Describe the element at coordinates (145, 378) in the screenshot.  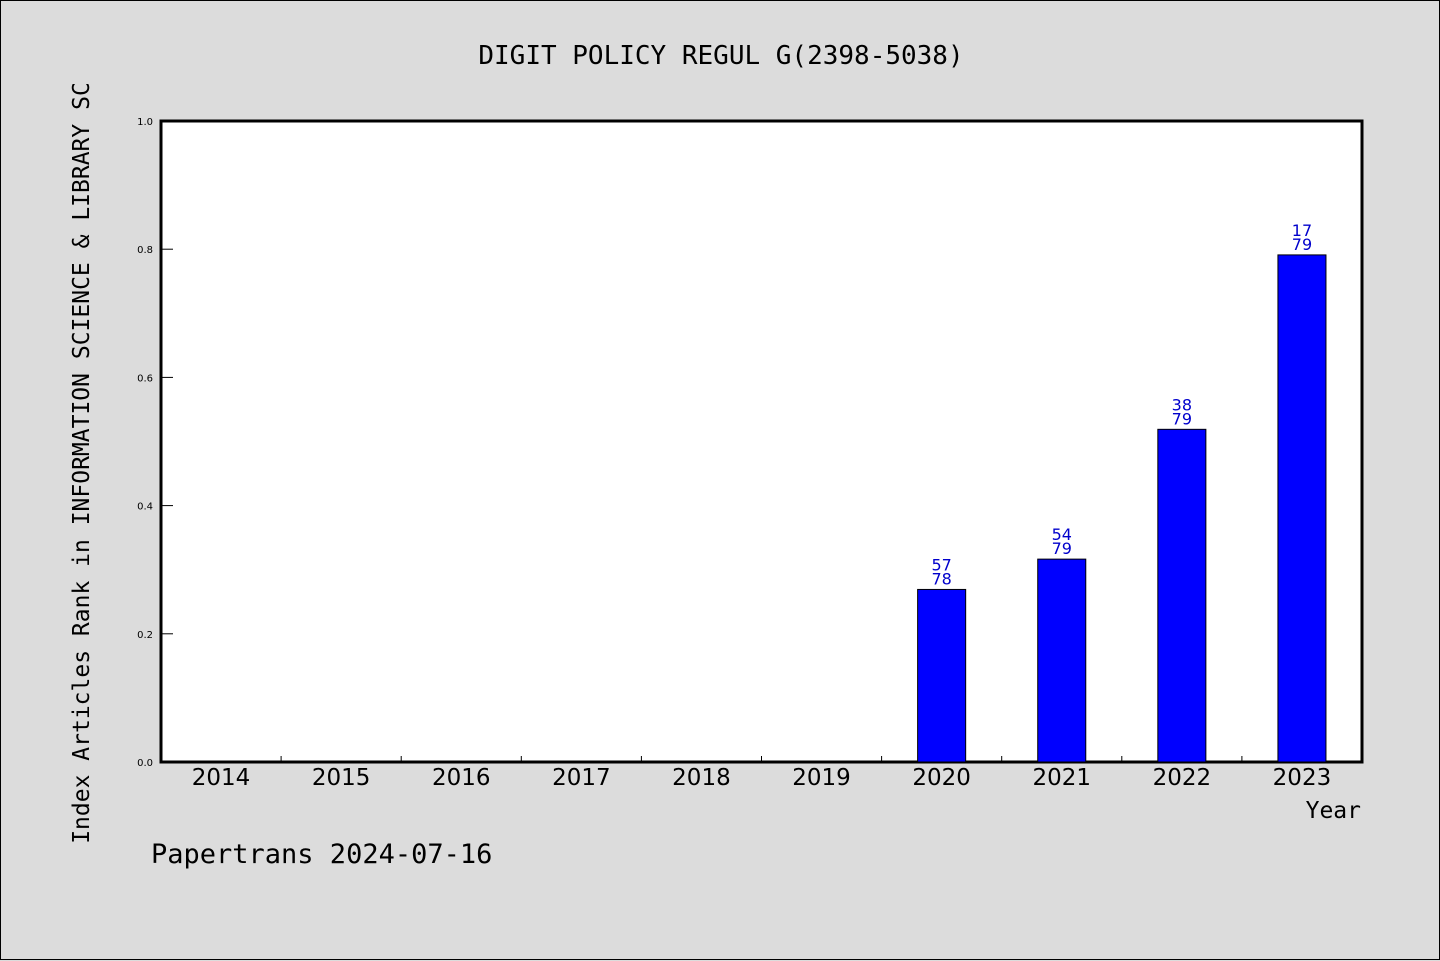
I see `y-tick-label: 0.6` at that location.